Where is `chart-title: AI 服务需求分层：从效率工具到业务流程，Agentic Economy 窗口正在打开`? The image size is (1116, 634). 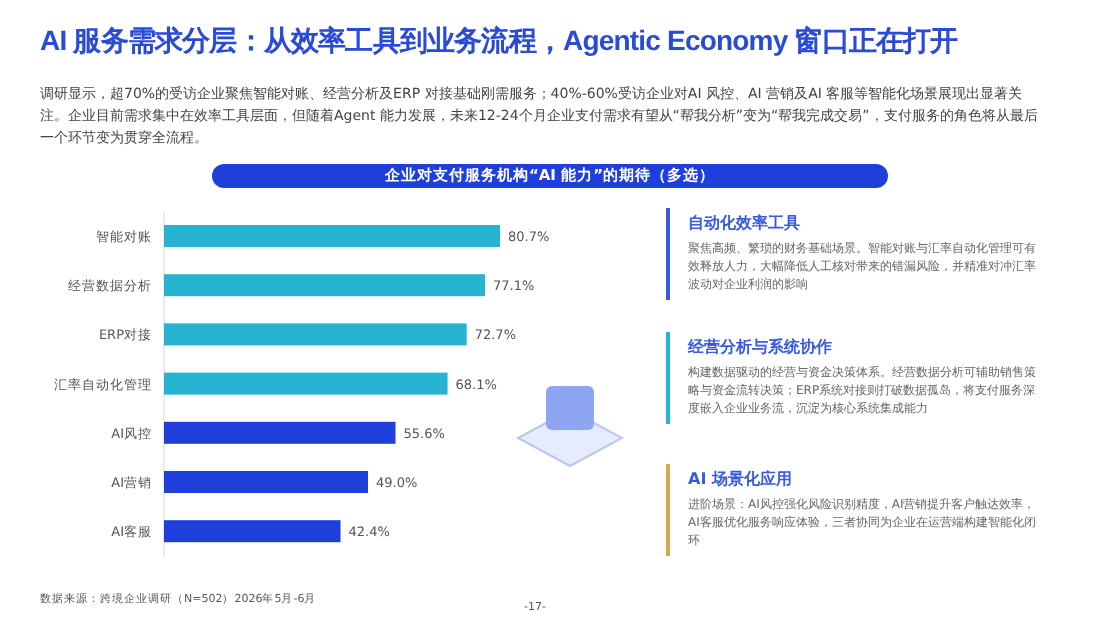 chart-title: AI 服务需求分层：从效率工具到业务流程，Agentic Economy 窗口正在打开 is located at coordinates (499, 42).